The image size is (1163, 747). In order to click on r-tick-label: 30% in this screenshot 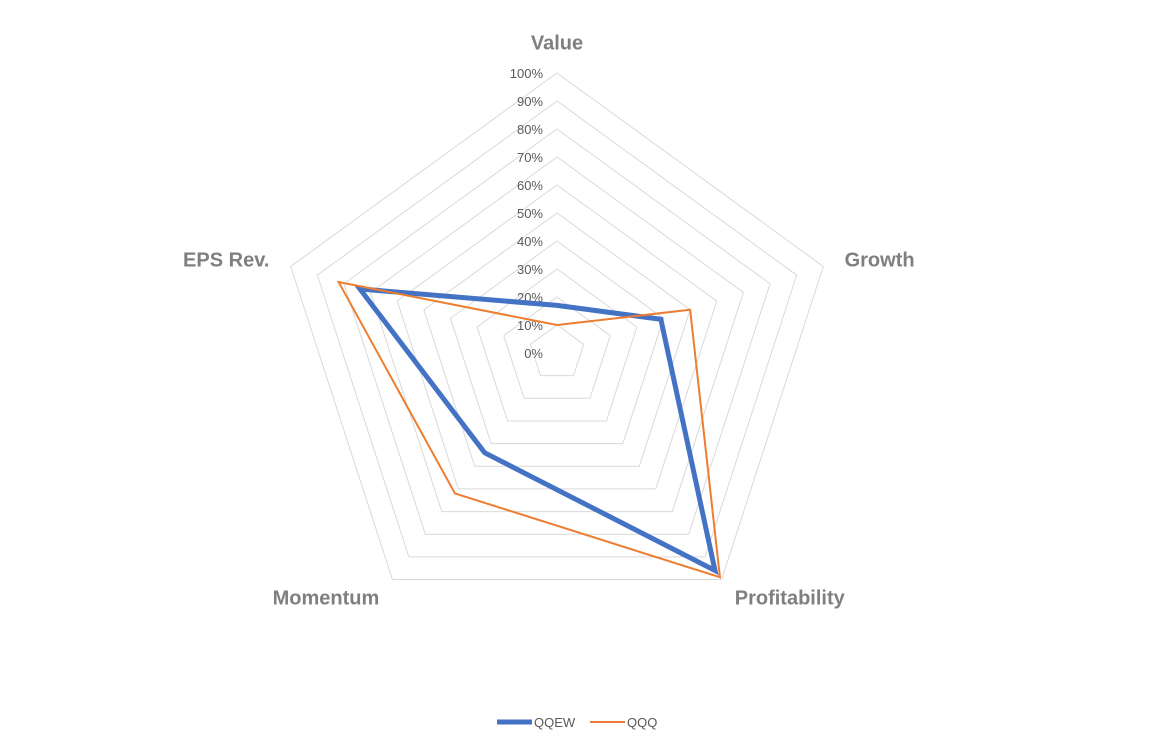, I will do `click(530, 269)`.